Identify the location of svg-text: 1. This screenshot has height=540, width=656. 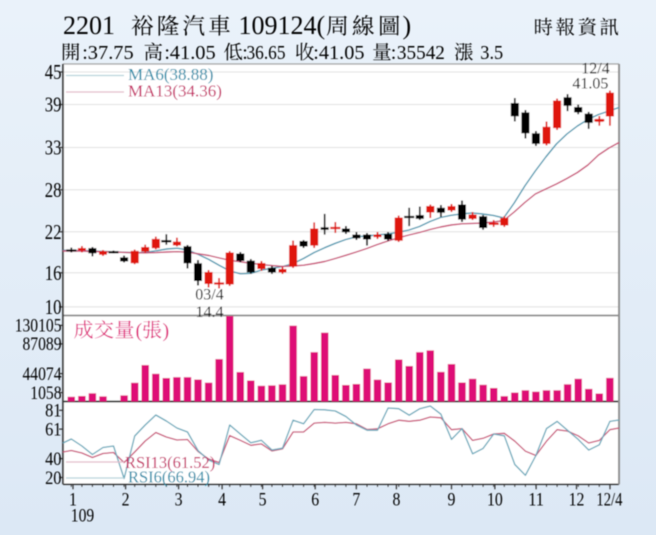
(73, 499).